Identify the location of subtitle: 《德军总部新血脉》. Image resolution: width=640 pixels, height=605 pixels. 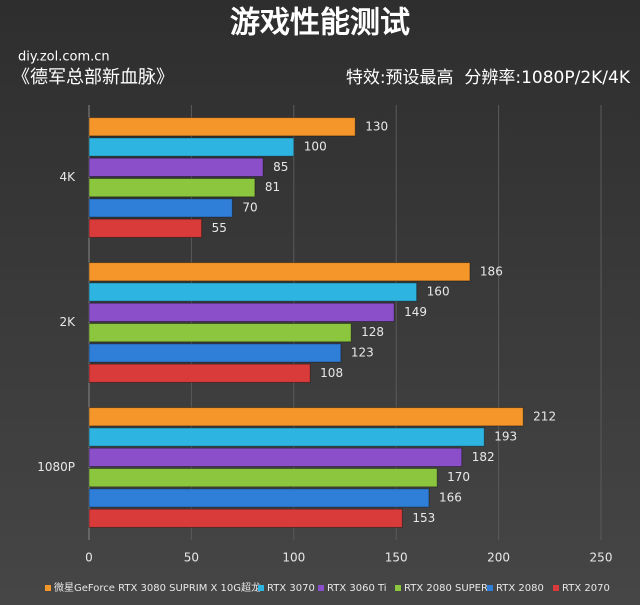
(93, 77).